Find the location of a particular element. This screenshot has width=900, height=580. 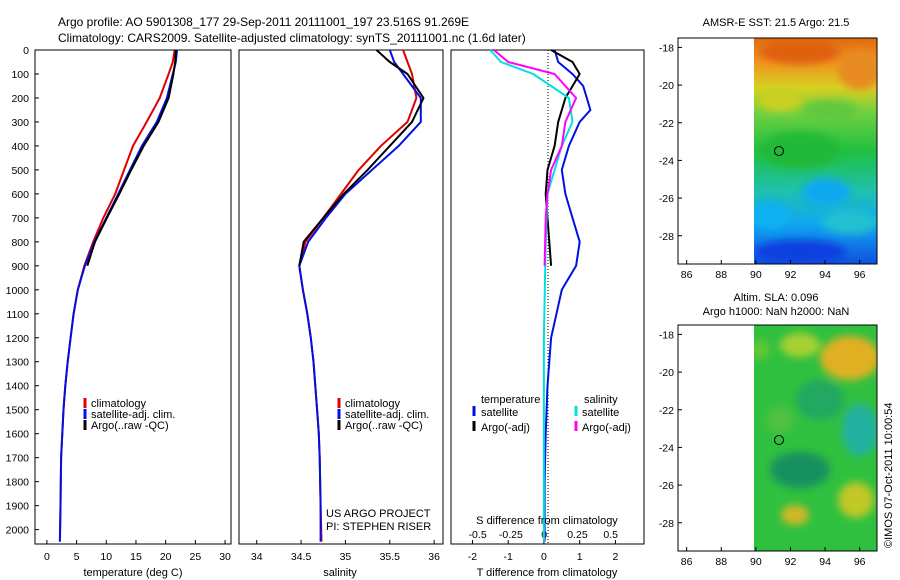

sla-map-axes: -18 -20 -22 -24 -26 -28 86 88 90 92 94 96 is located at coordinates (762, 448).